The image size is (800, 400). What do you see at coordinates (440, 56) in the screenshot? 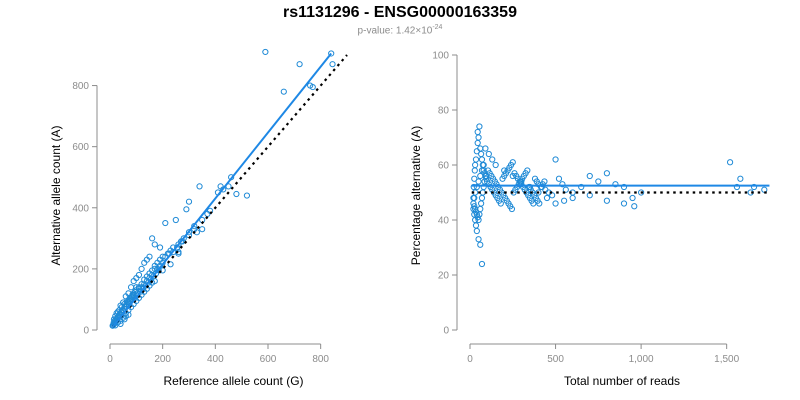
I see `y-tick-label: 100` at bounding box center [440, 56].